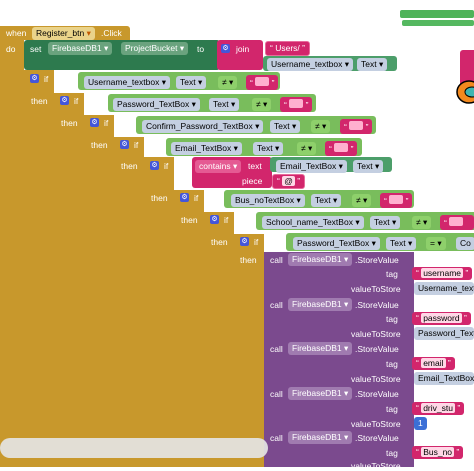 The height and width of the screenshot is (471, 474). I want to click on call3-component-dropdown: FirebaseDB1 ▾, so click(320, 348).